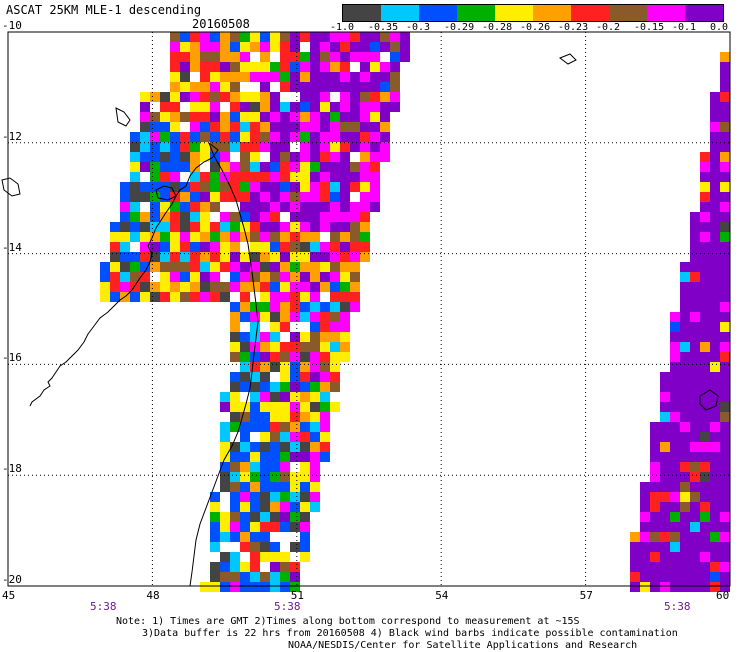 The height and width of the screenshot is (652, 740). Describe the element at coordinates (535, 27) in the screenshot. I see `colorbar-label: -0.26` at that location.